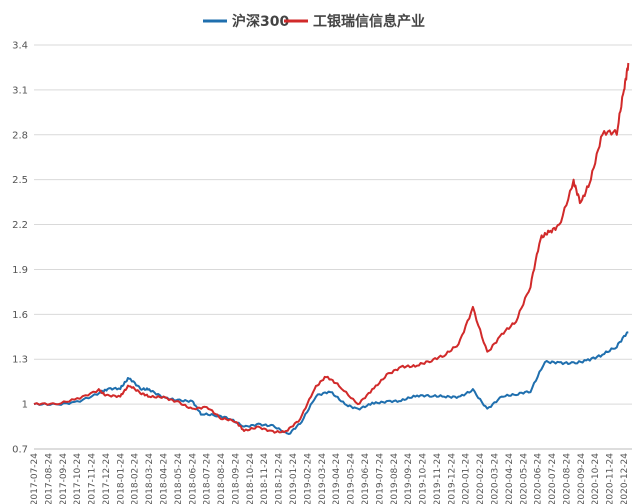 The height and width of the screenshot is (504, 640). What do you see at coordinates (20, 248) in the screenshot?
I see `y-axis-ticks: 0.7 1 1.3 1.6 1.9 2.2 2.5 2.8 3.1 3.4` at bounding box center [20, 248].